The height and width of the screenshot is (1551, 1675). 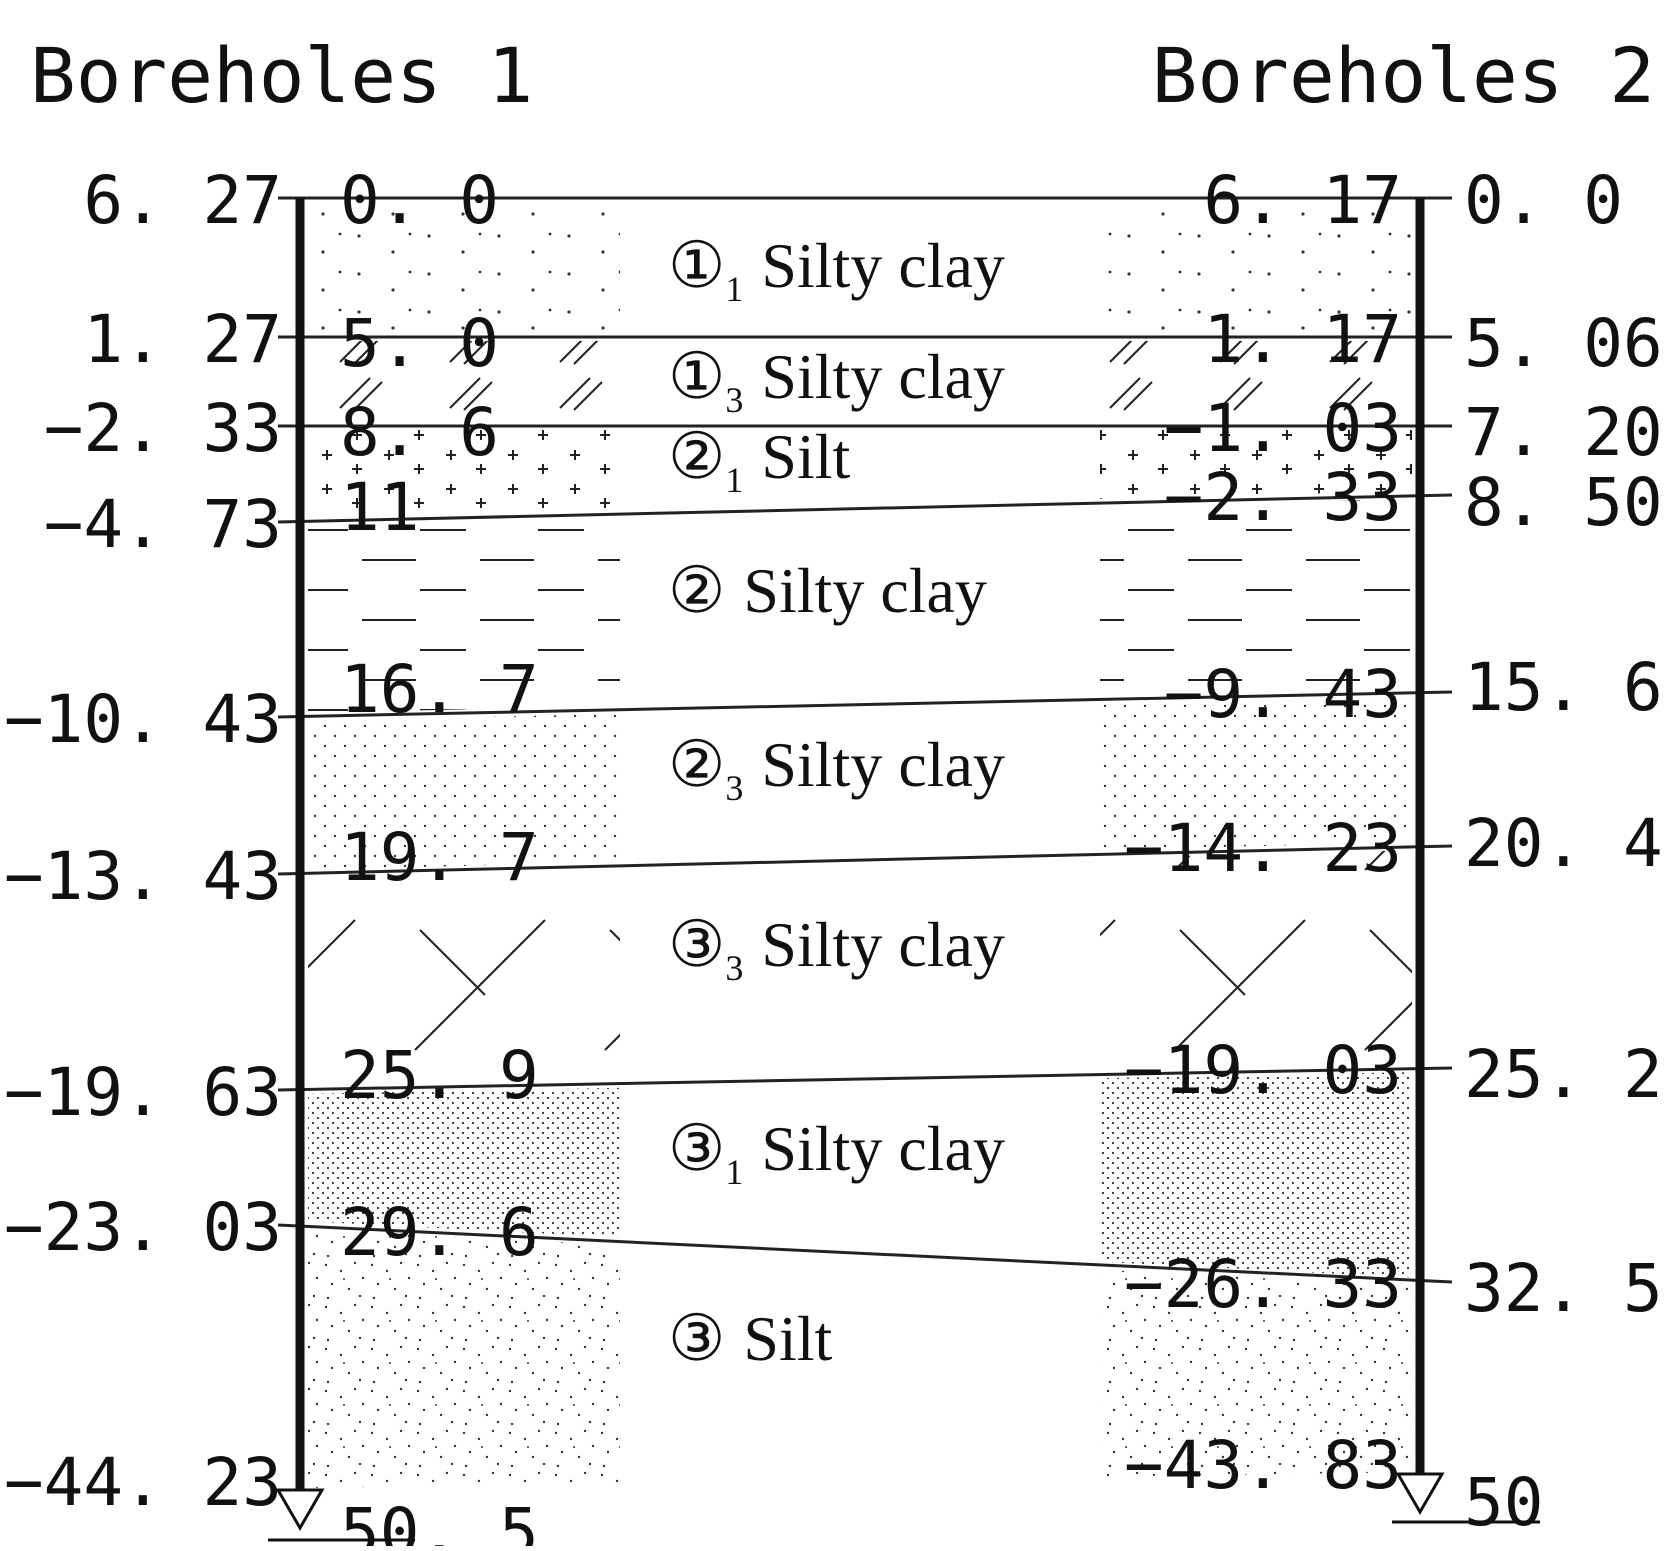 What do you see at coordinates (419, 200) in the screenshot?
I see `borehole-1-depth: 0. 0` at bounding box center [419, 200].